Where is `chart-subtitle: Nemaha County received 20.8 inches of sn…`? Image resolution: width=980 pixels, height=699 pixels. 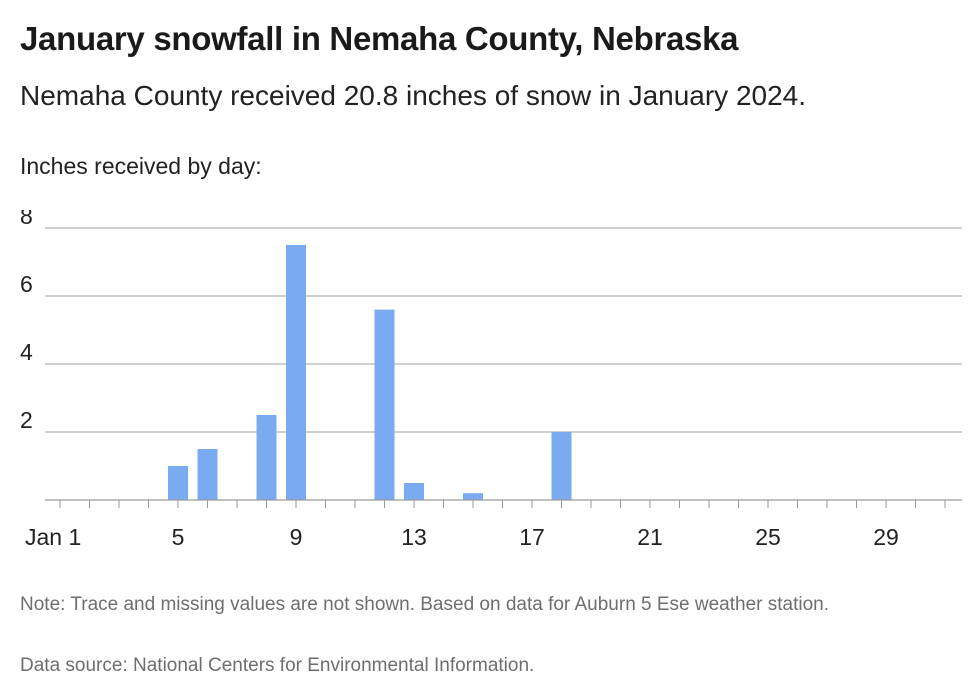 chart-subtitle: Nemaha County received 20.8 inches of sn… is located at coordinates (413, 95).